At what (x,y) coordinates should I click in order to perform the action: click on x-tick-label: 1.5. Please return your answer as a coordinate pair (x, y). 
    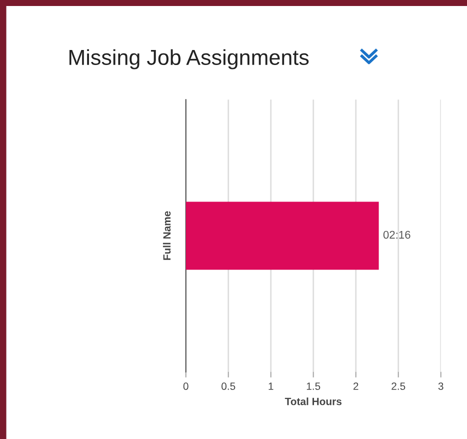
    Looking at the image, I should click on (313, 386).